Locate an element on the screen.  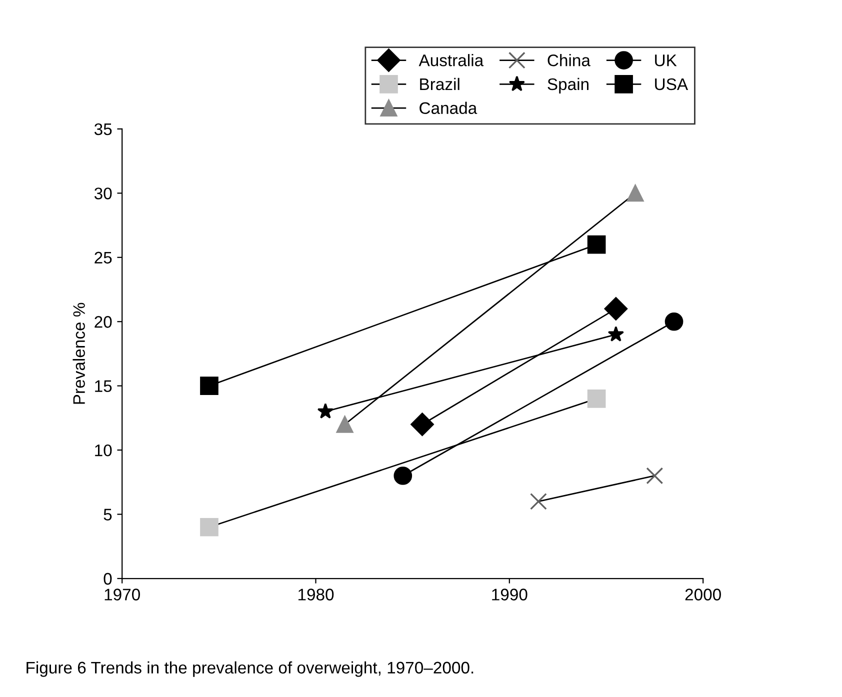
legend-label: Brazil is located at coordinates (440, 84).